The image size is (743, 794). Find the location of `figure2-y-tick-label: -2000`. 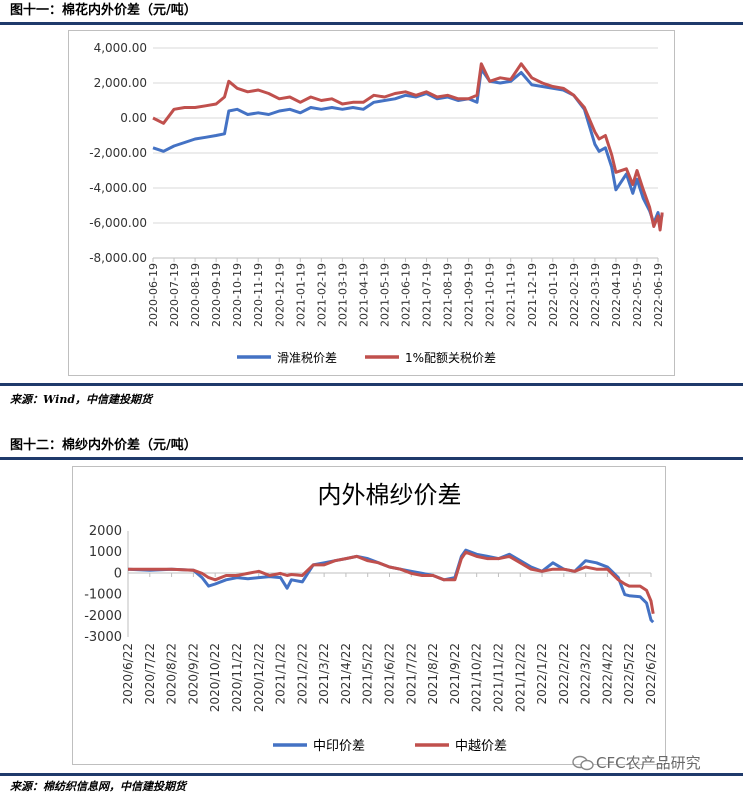

figure2-y-tick-label: -2000 is located at coordinates (103, 616).